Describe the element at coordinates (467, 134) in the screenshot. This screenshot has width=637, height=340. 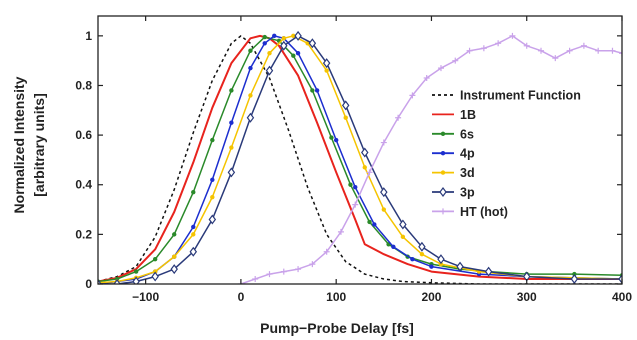
I see `legend-label-2: 6s` at that location.